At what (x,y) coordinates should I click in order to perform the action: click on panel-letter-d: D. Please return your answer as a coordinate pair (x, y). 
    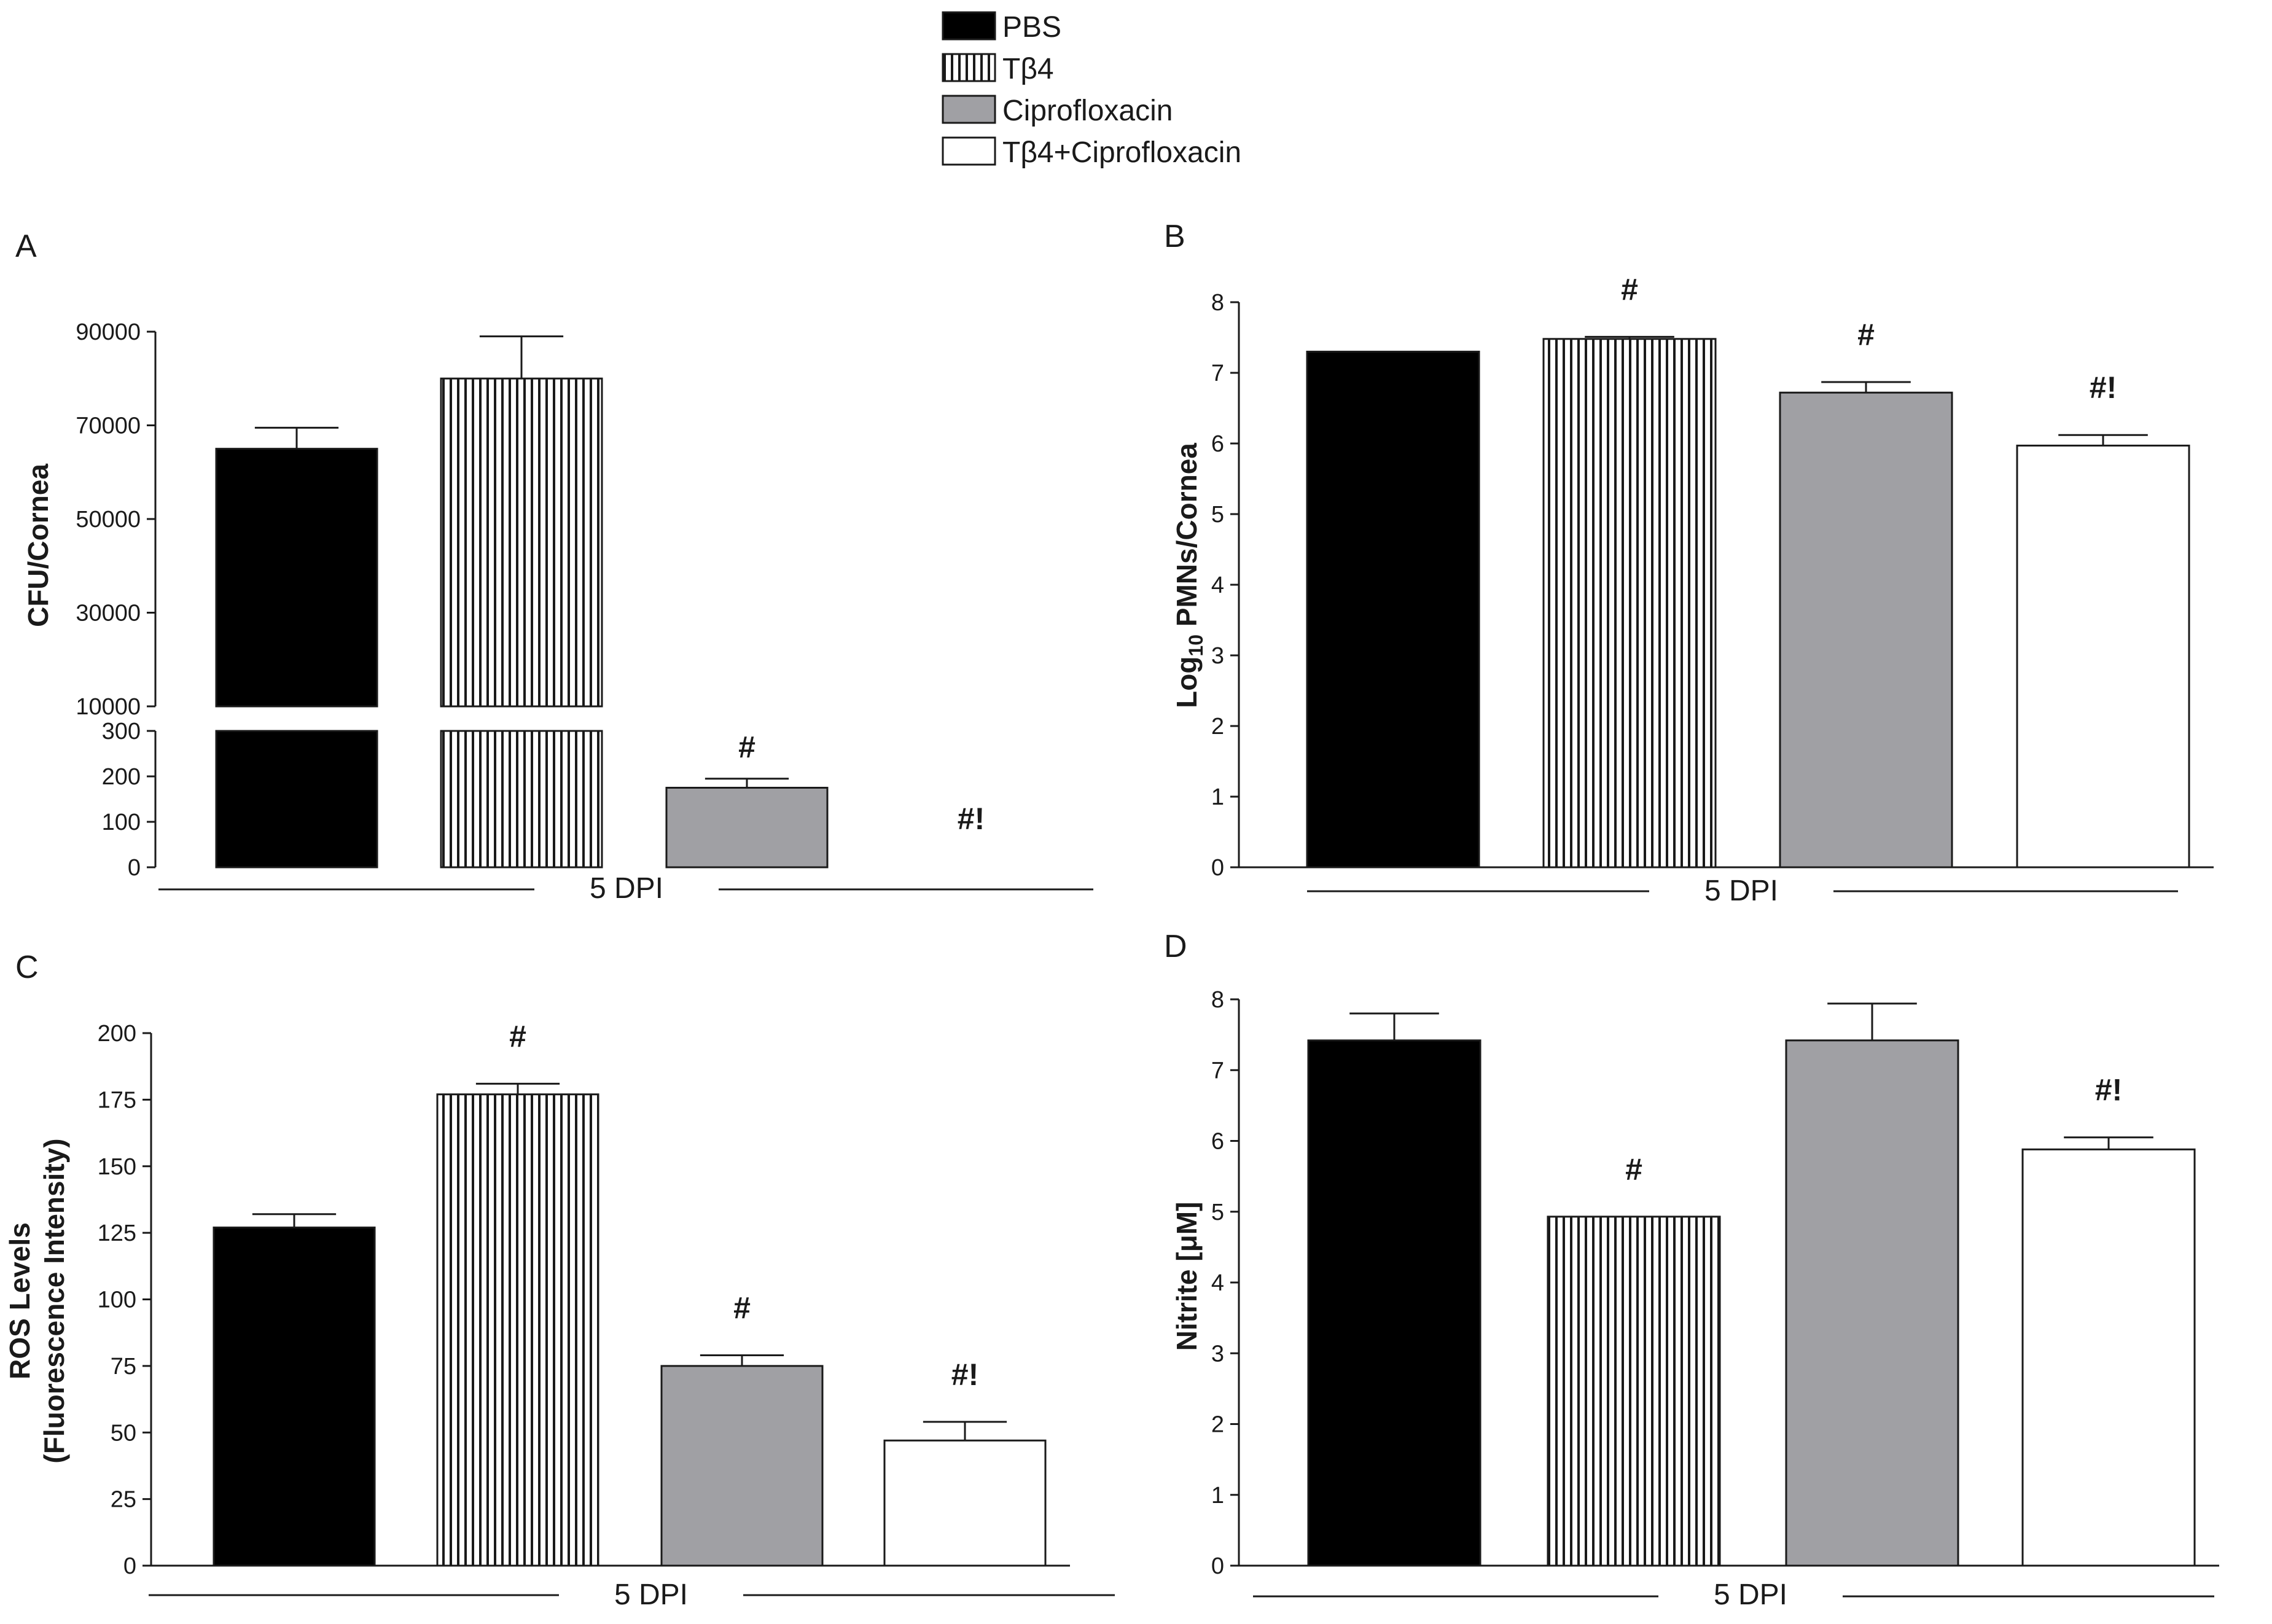
    Looking at the image, I should click on (1175, 946).